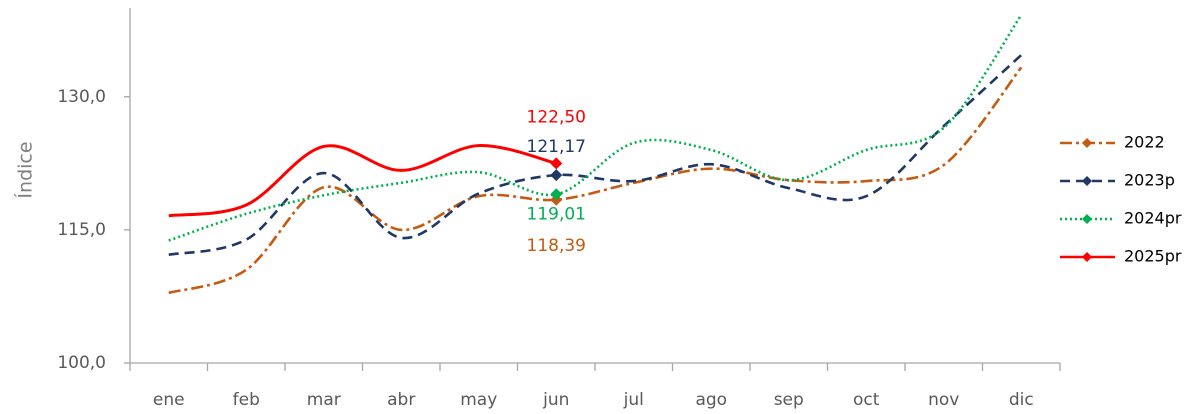 Image resolution: width=1194 pixels, height=414 pixels. What do you see at coordinates (556, 214) in the screenshot?
I see `data-label: 119,01` at bounding box center [556, 214].